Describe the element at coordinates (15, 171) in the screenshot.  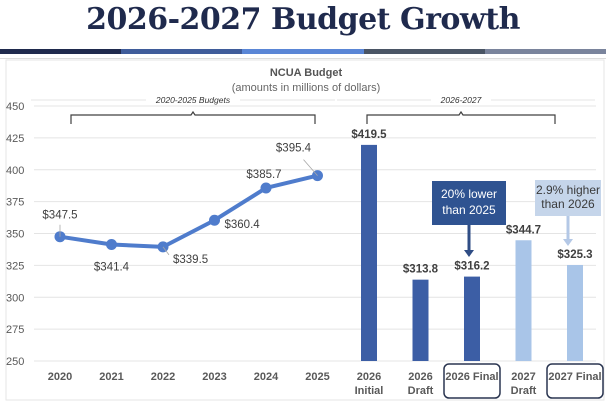
I see `y-tick-label: 400` at that location.